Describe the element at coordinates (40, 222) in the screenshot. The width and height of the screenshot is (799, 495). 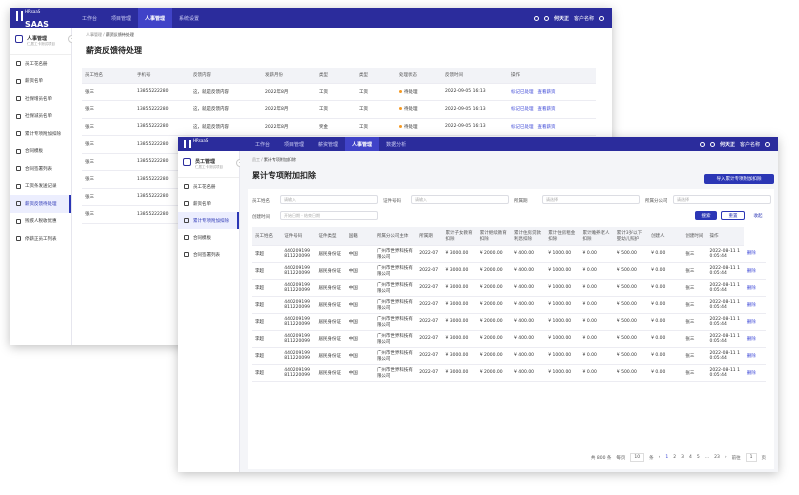
I see `sidebar-item: 残疾人税收优惠` at that location.